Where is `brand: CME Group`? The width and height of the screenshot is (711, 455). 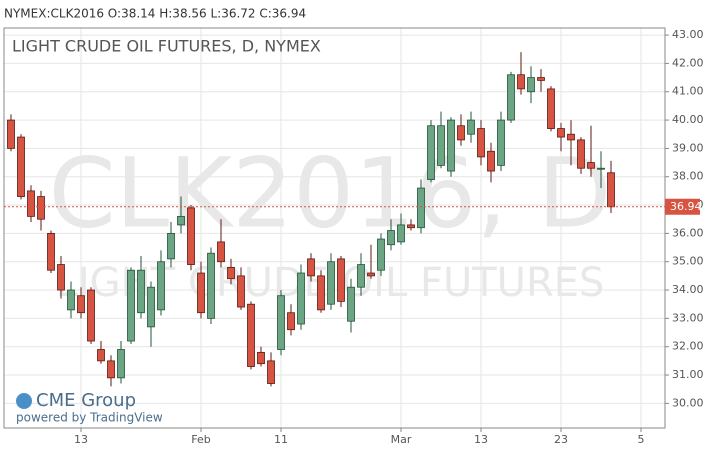 brand: CME Group is located at coordinates (86, 400).